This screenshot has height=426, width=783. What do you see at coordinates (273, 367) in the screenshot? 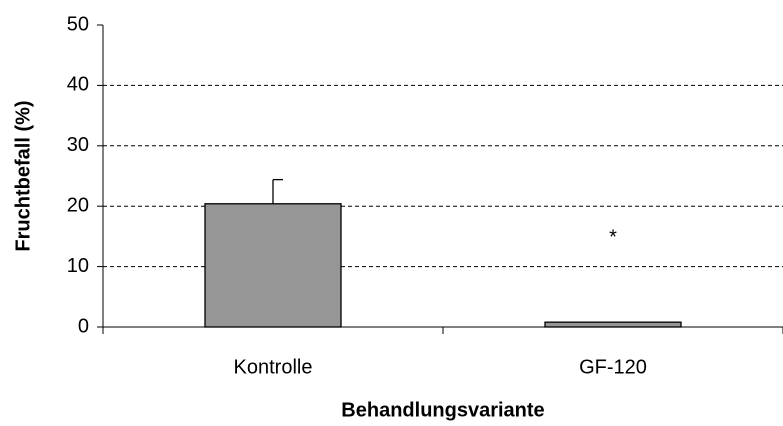
I see `x-tick-label: Kontrolle` at bounding box center [273, 367].